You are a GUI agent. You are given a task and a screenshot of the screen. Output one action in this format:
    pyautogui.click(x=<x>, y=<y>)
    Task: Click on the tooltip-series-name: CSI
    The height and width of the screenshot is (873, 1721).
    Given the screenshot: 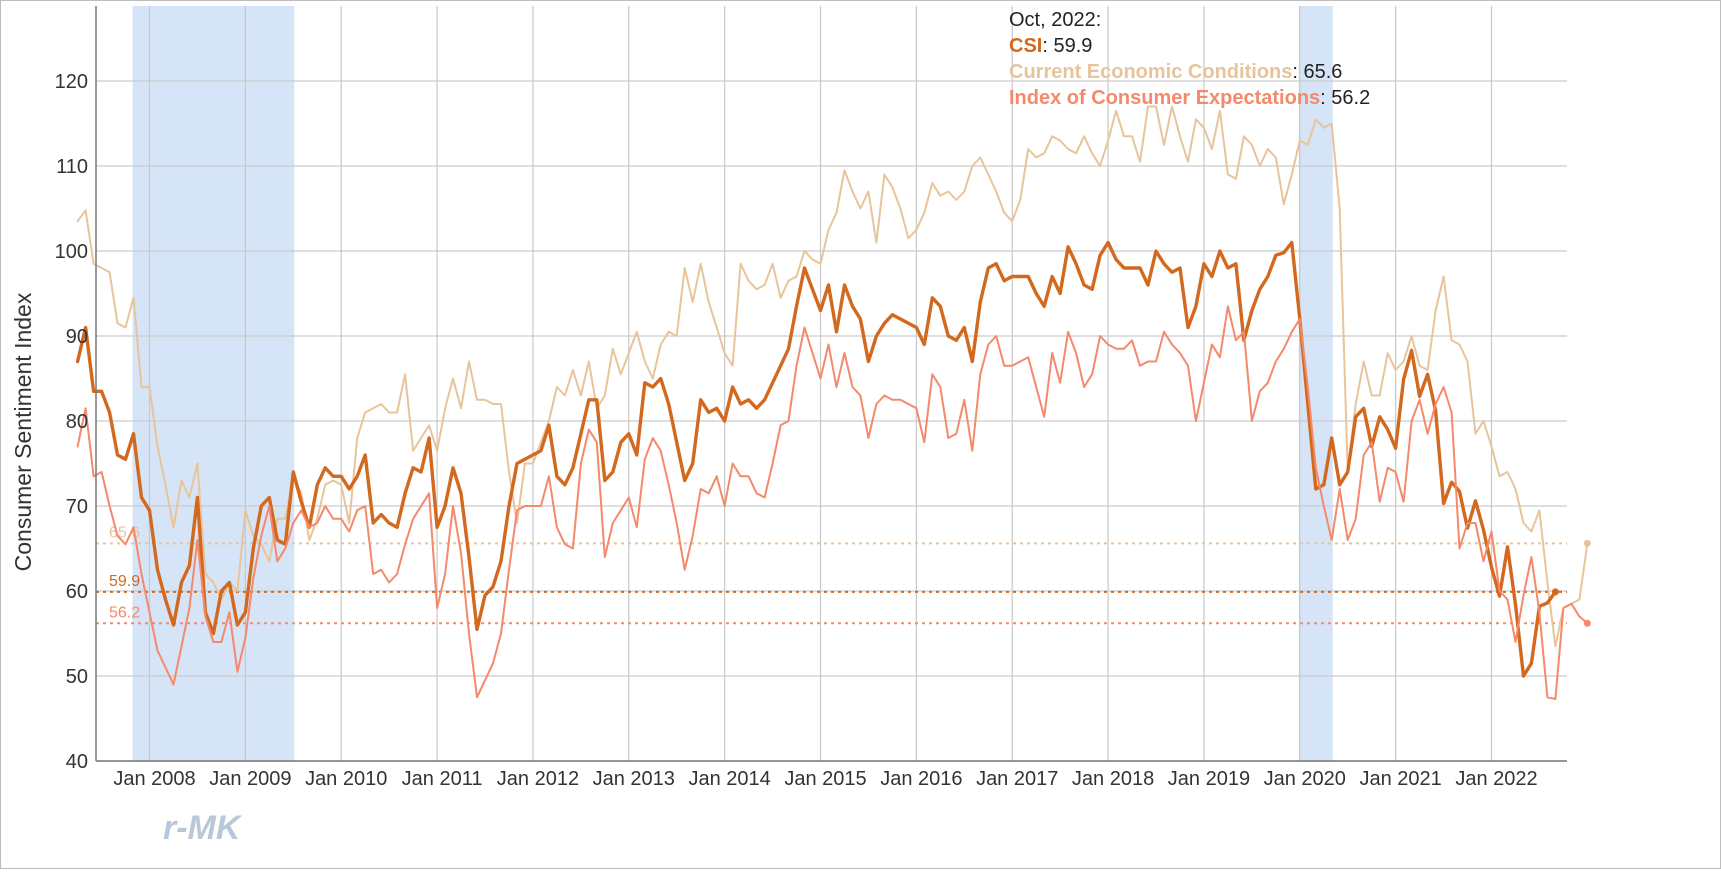 What is the action you would take?
    pyautogui.click(x=1025, y=46)
    